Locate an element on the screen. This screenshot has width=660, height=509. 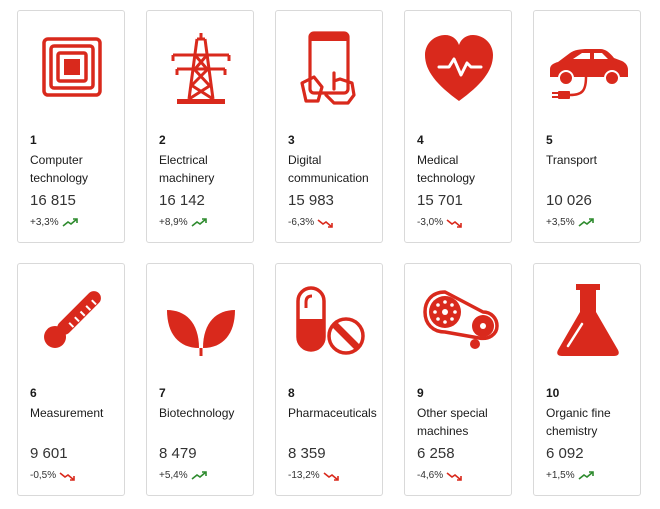
card-change: -13,2% is located at coordinates (314, 475).